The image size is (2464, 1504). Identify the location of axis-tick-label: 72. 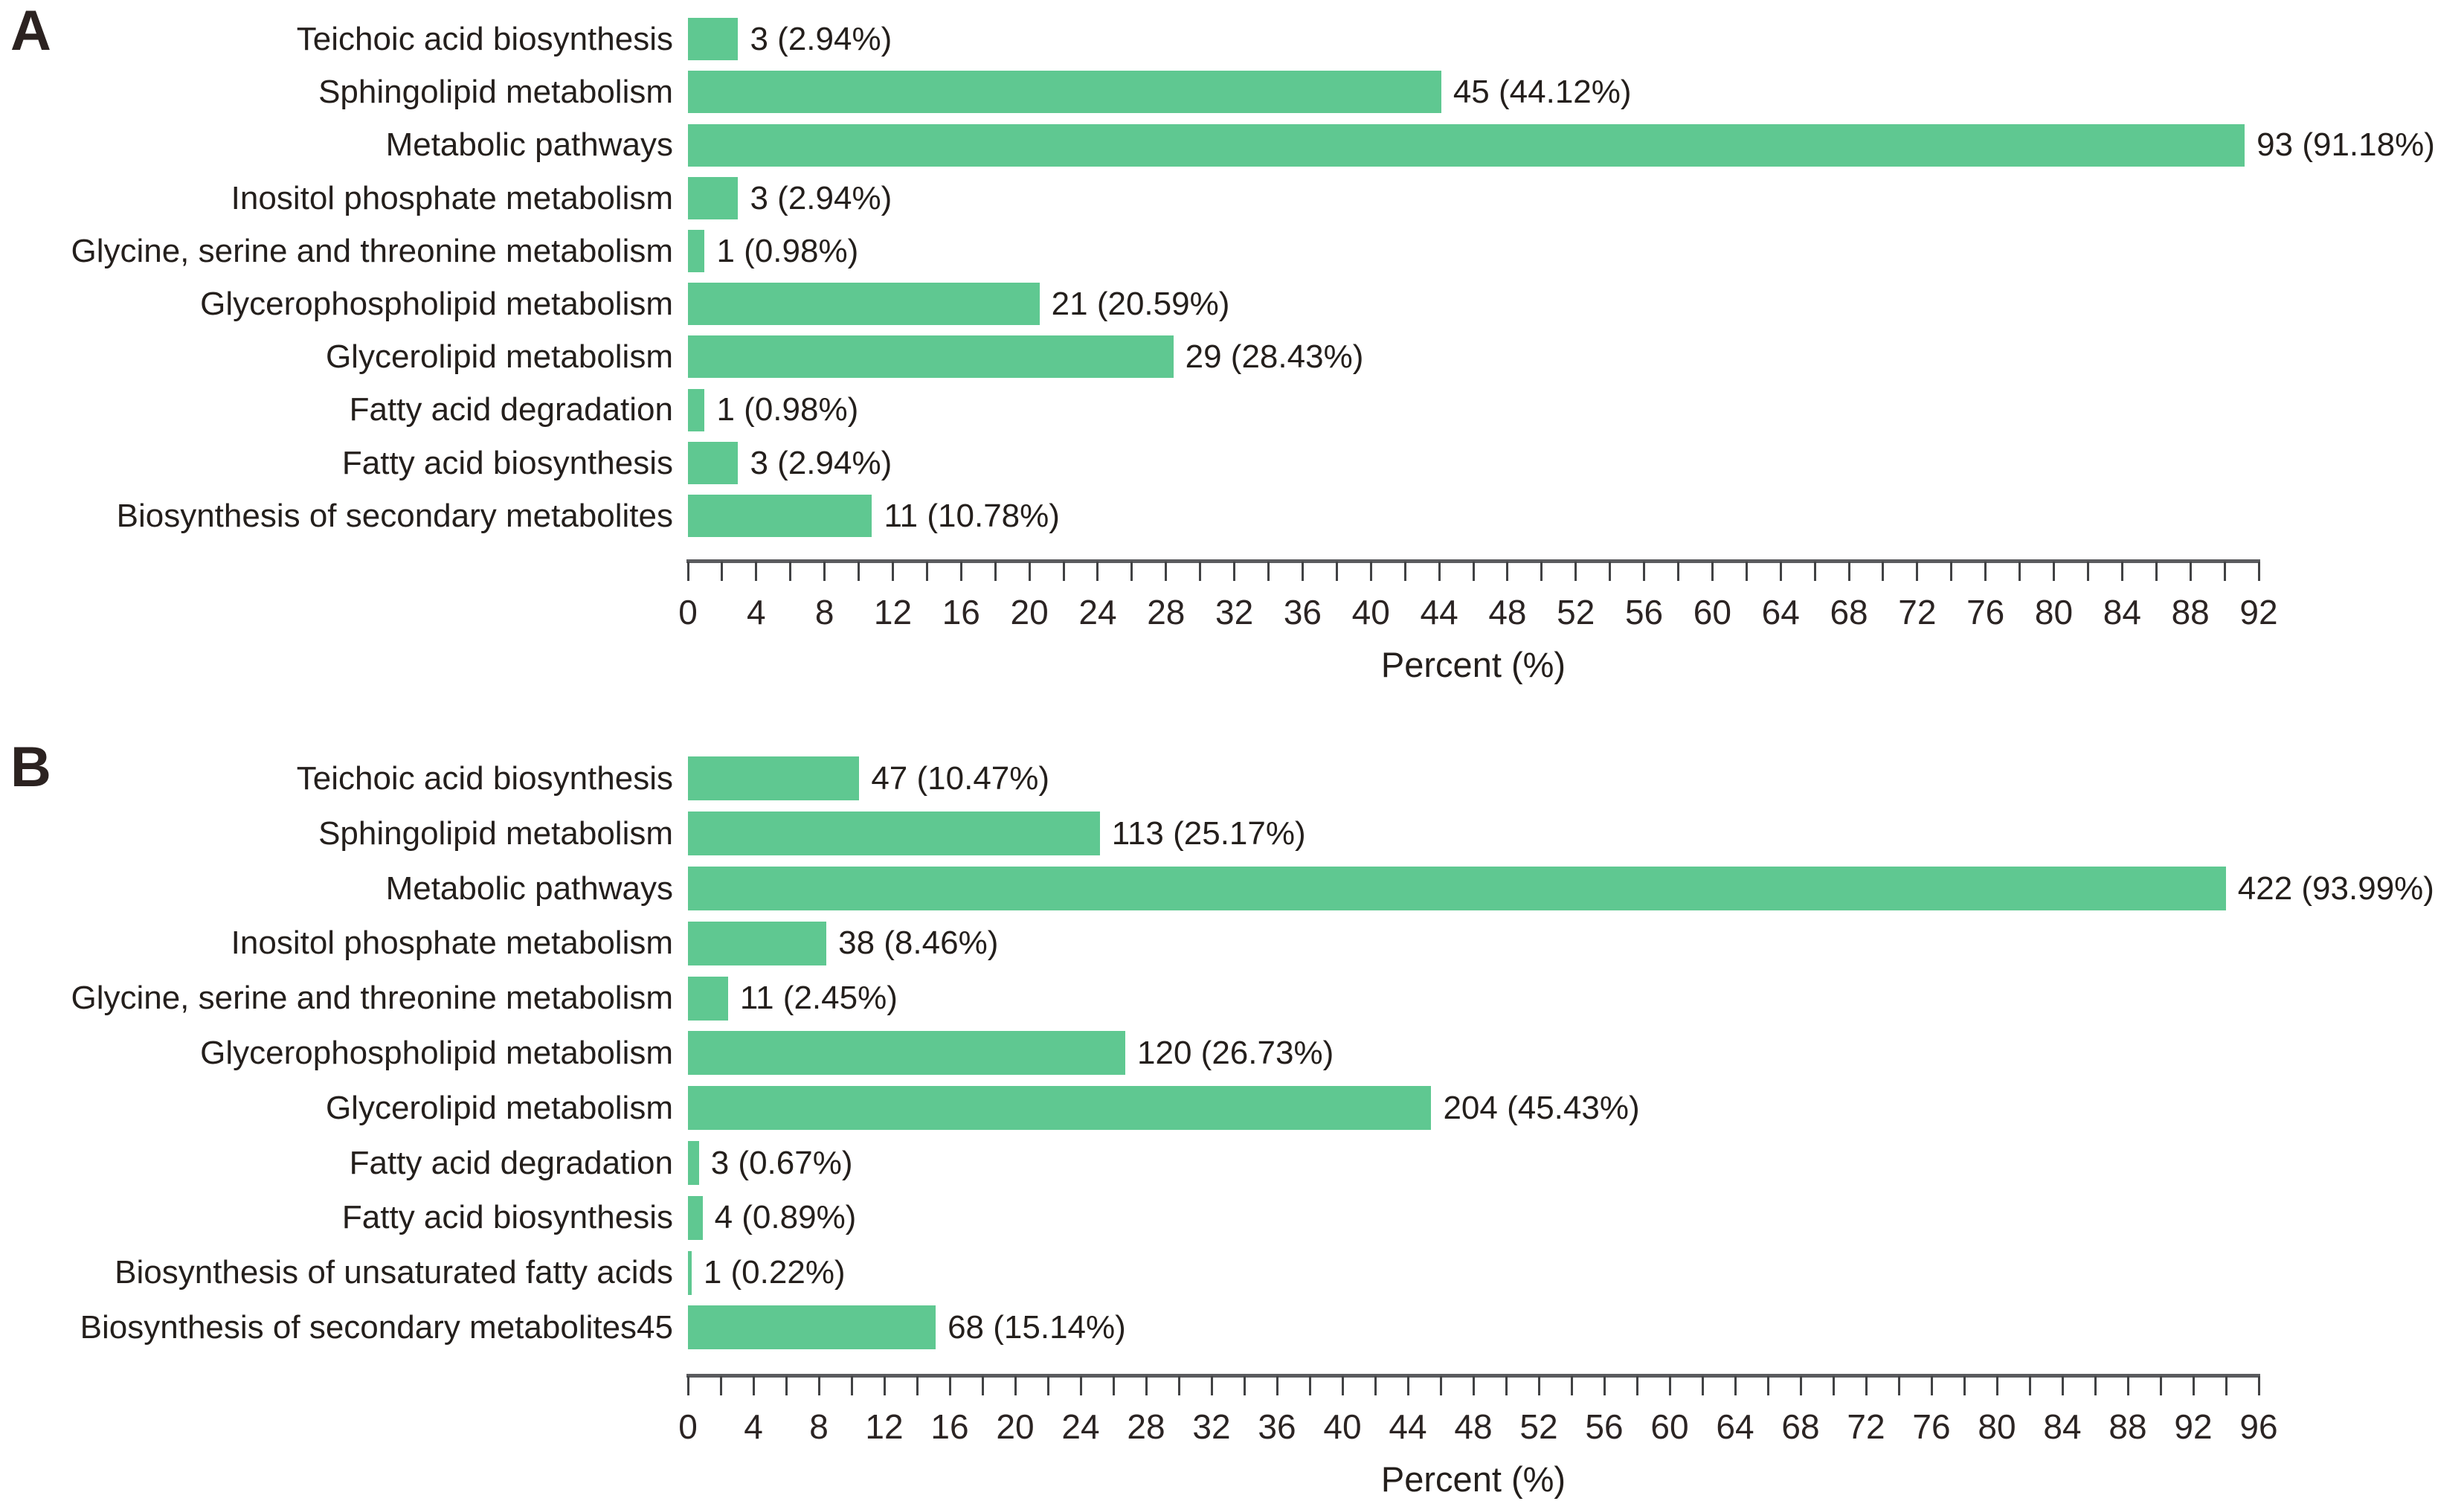
(1866, 1426).